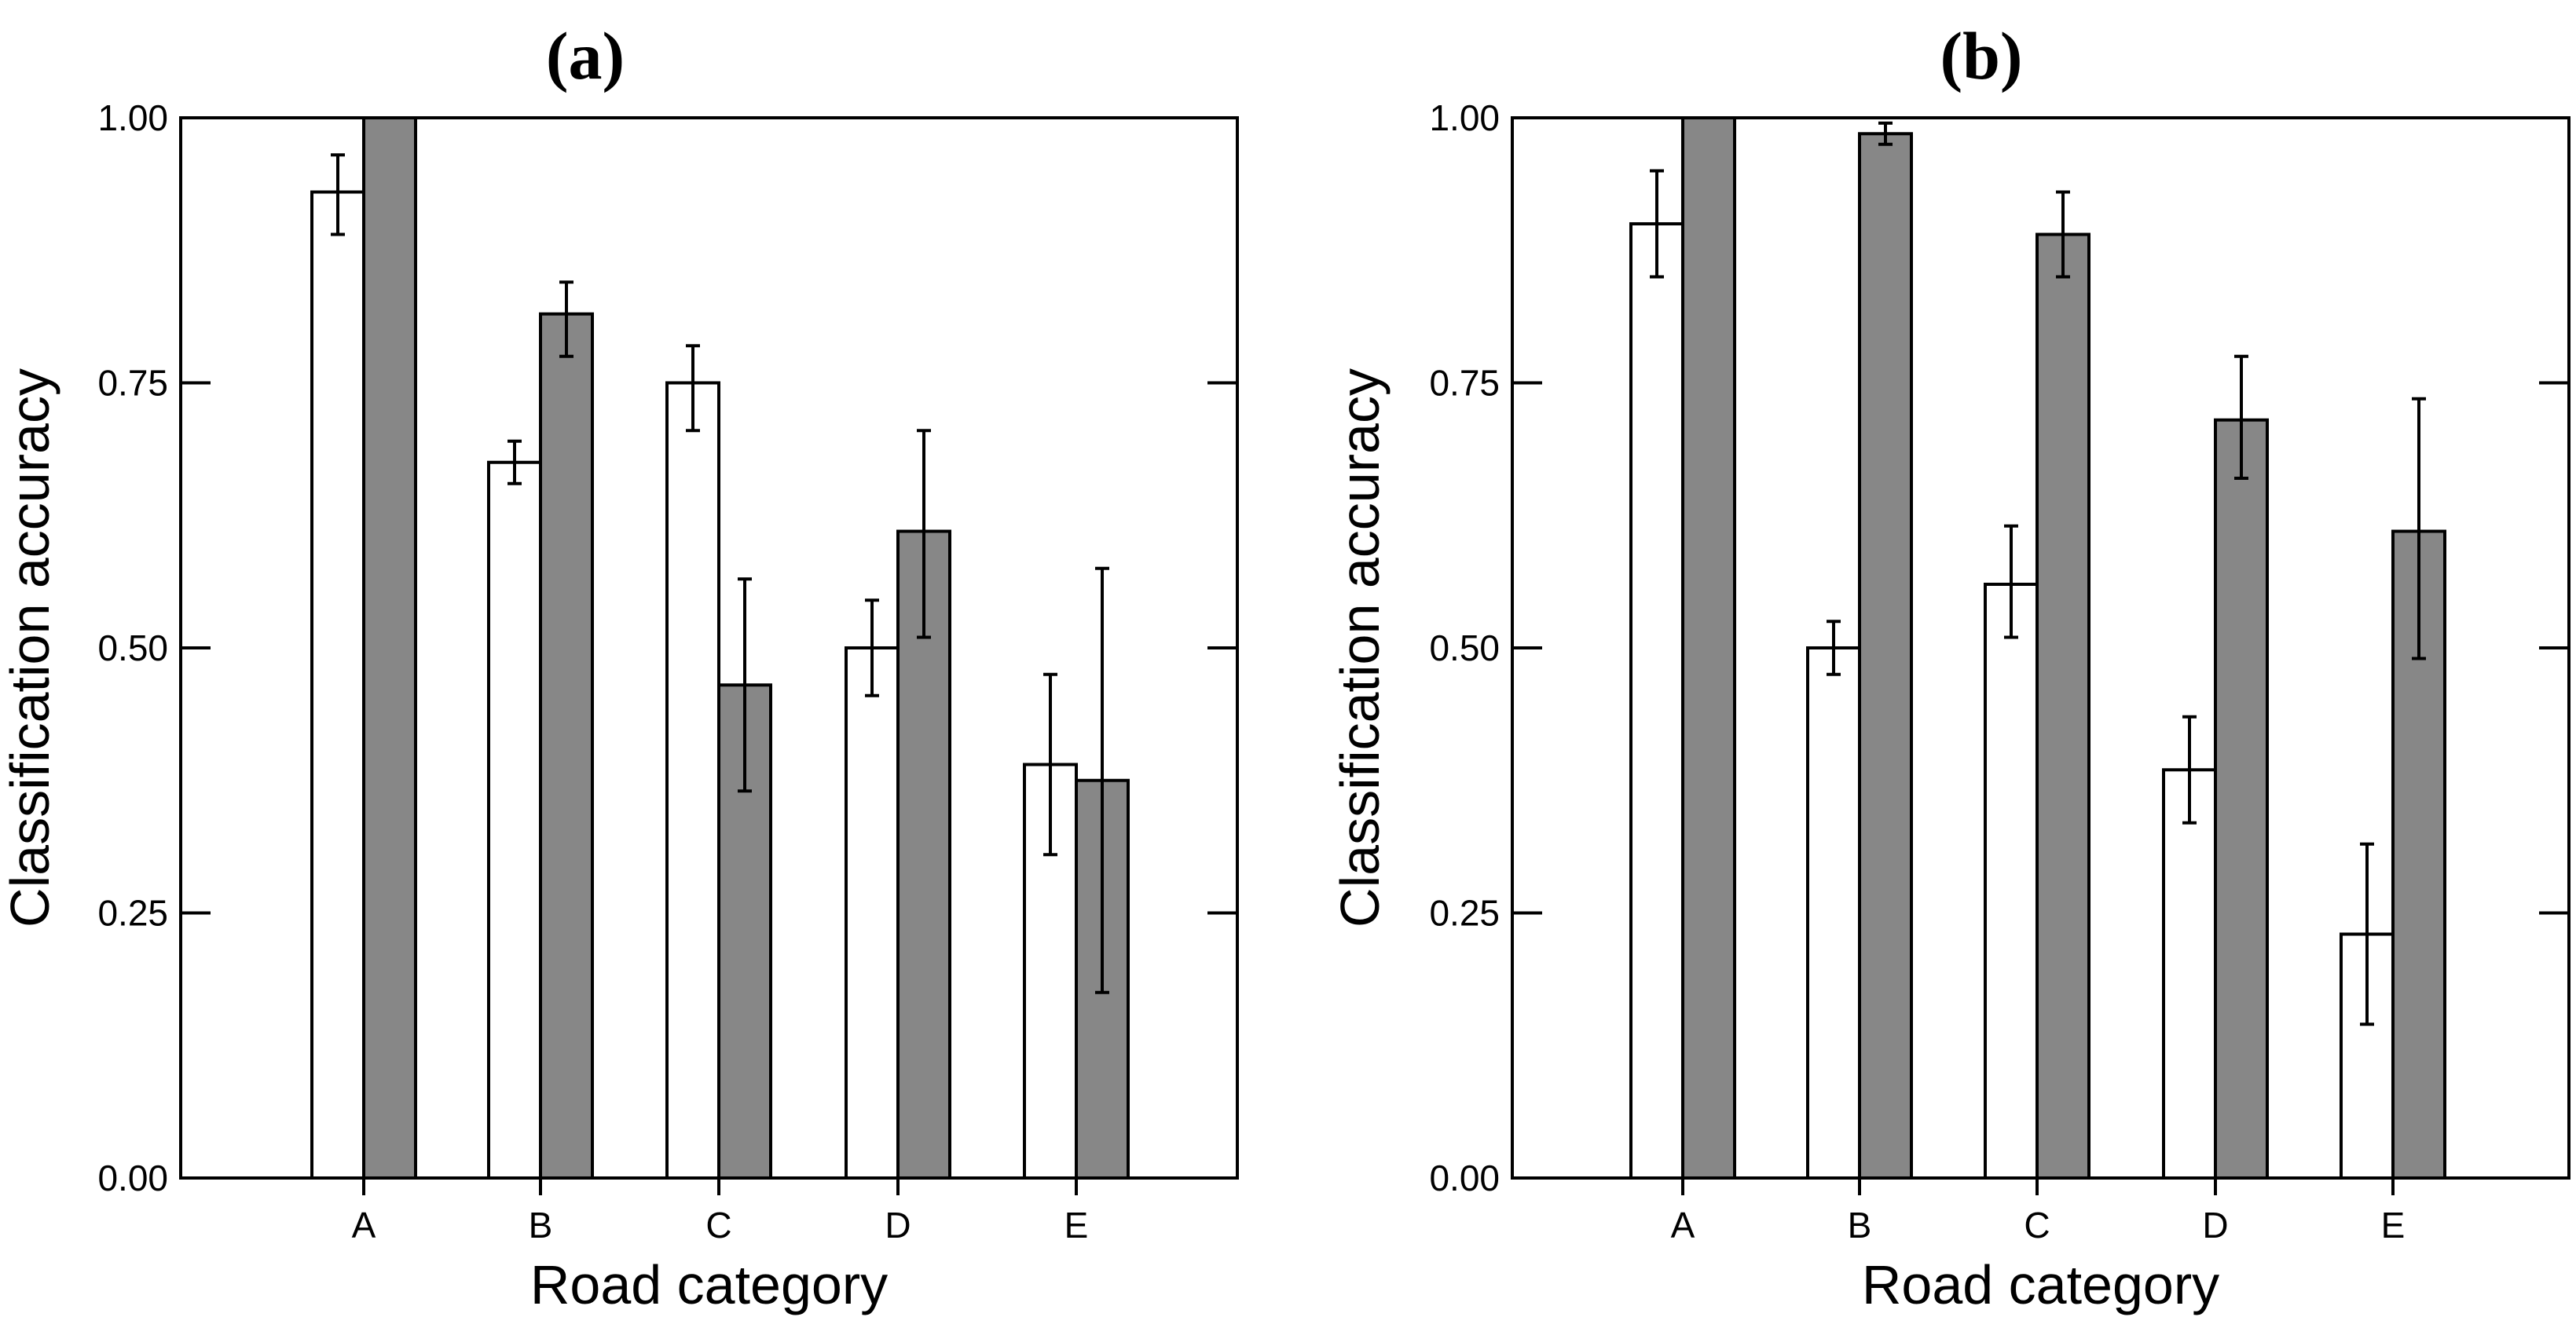 Image resolution: width=2576 pixels, height=1328 pixels. What do you see at coordinates (2063, 706) in the screenshot?
I see `bar-gray-C` at bounding box center [2063, 706].